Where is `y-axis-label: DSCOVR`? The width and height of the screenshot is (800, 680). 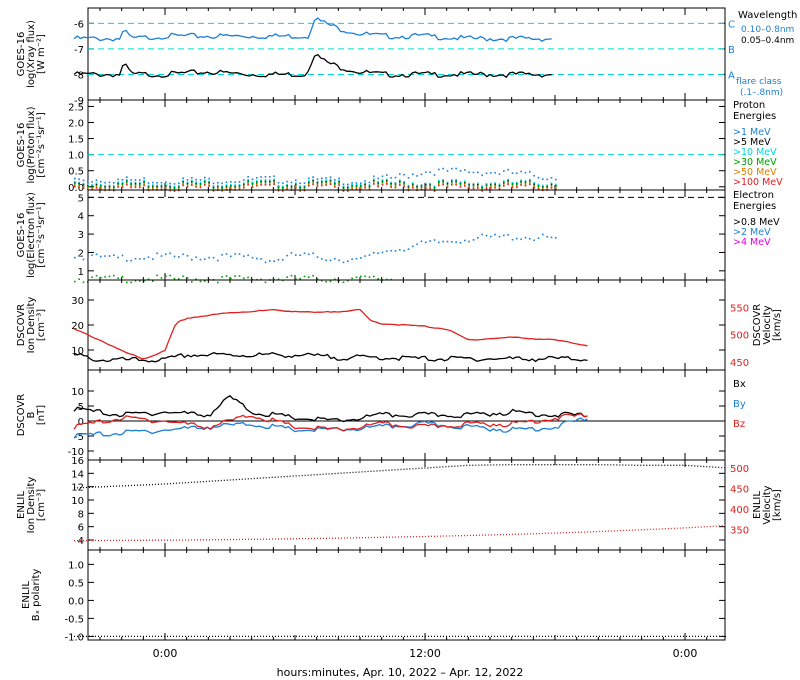
y-axis-label: DSCOVR is located at coordinates (21, 325).